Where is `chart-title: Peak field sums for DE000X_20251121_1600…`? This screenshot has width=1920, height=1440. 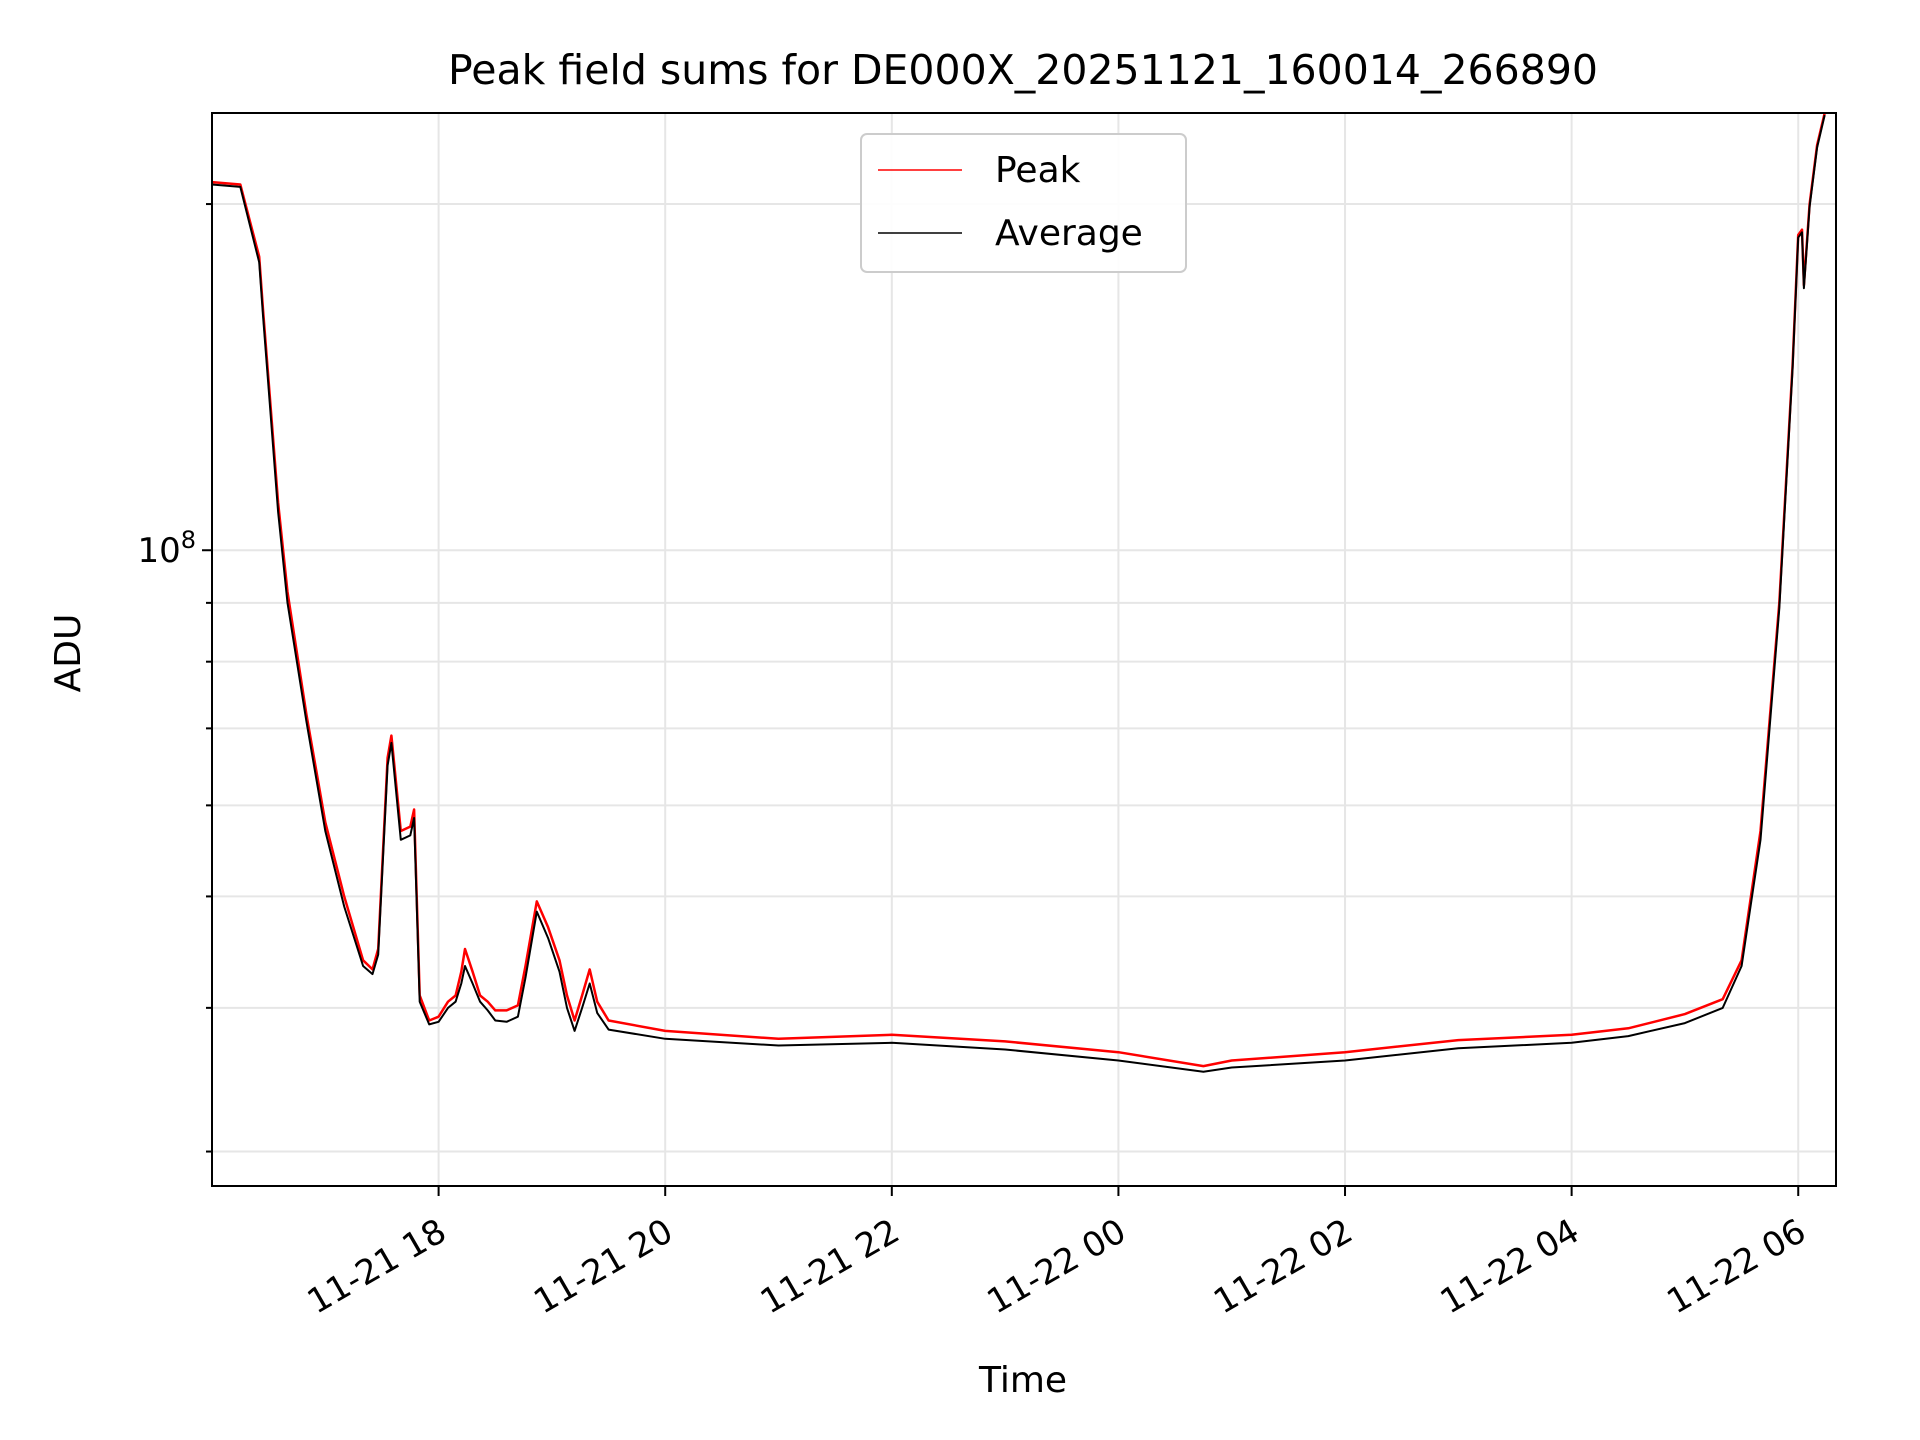 chart-title: Peak field sums for DE000X_20251121_1600… is located at coordinates (1023, 70).